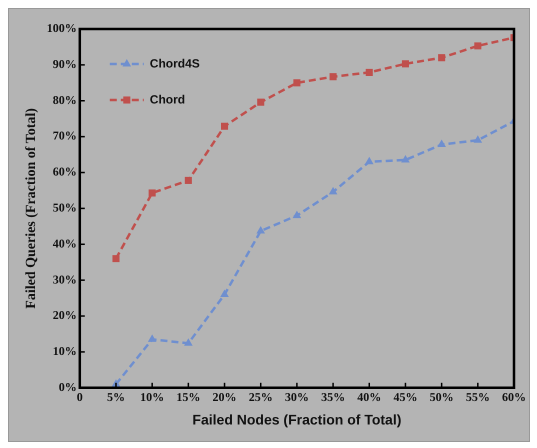 Image resolution: width=537 pixels, height=448 pixels. What do you see at coordinates (478, 397) in the screenshot?
I see `x-tick-label: 55%` at bounding box center [478, 397].